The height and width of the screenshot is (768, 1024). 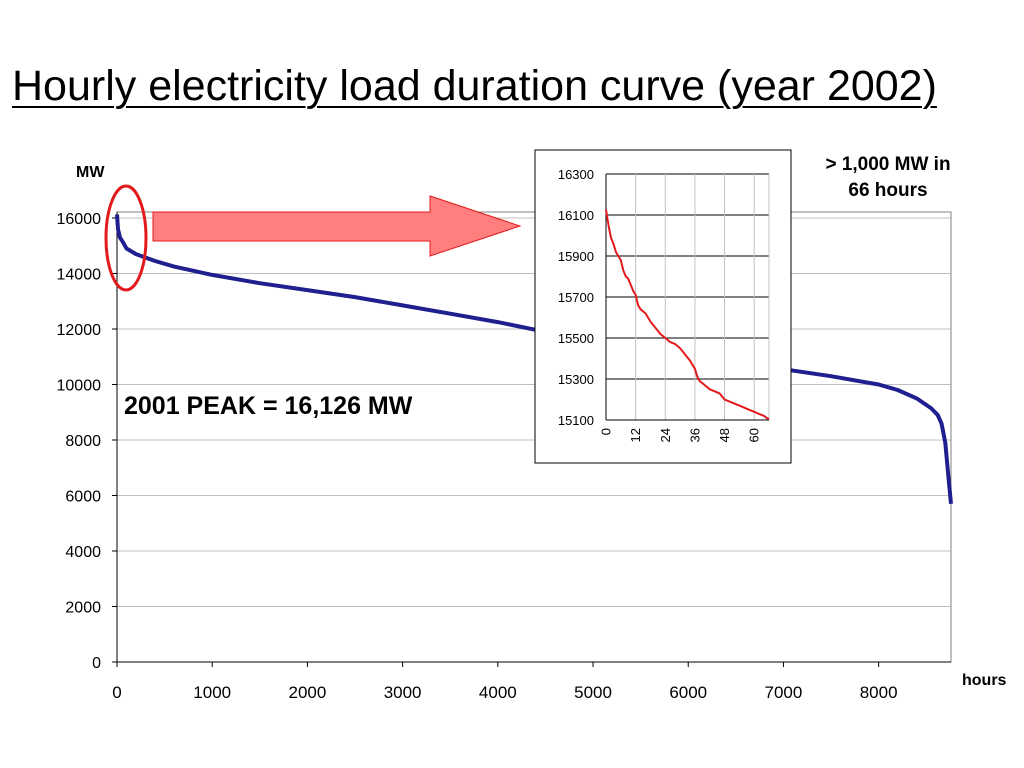 What do you see at coordinates (116, 692) in the screenshot?
I see `main-xtick-label: 0` at bounding box center [116, 692].